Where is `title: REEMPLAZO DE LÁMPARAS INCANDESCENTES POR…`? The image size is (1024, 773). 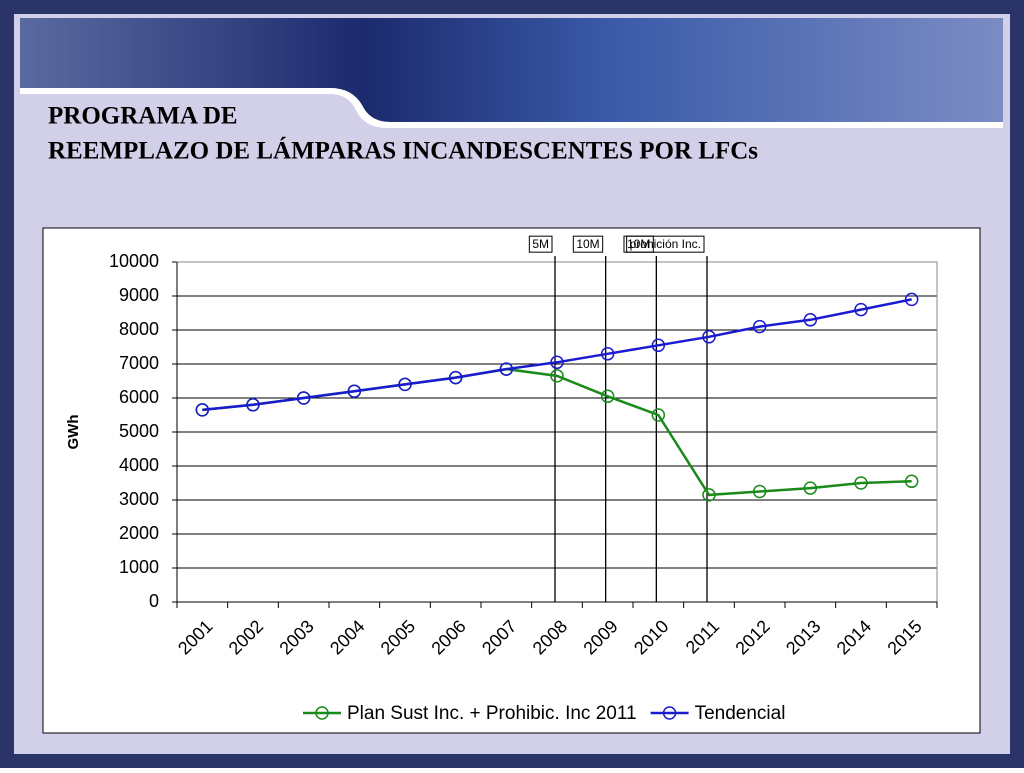 title: REEMPLAZO DE LÁMPARAS INCANDESCENTES POR… is located at coordinates (403, 151).